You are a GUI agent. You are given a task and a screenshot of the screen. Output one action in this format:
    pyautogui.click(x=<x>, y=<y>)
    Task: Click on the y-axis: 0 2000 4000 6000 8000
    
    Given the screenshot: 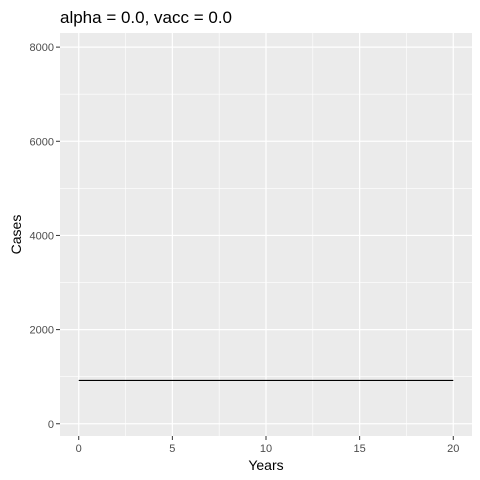 What is the action you would take?
    pyautogui.click(x=45, y=236)
    